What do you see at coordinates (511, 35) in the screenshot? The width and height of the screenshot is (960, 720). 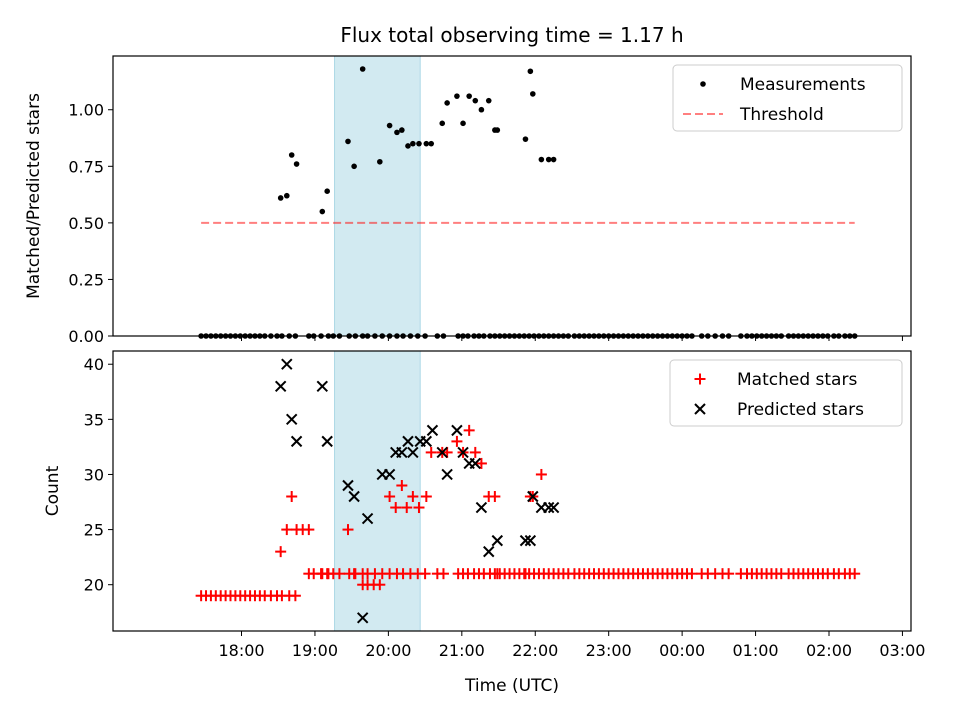 I see `chart-title: Flux total observing time = 1.17 h` at bounding box center [511, 35].